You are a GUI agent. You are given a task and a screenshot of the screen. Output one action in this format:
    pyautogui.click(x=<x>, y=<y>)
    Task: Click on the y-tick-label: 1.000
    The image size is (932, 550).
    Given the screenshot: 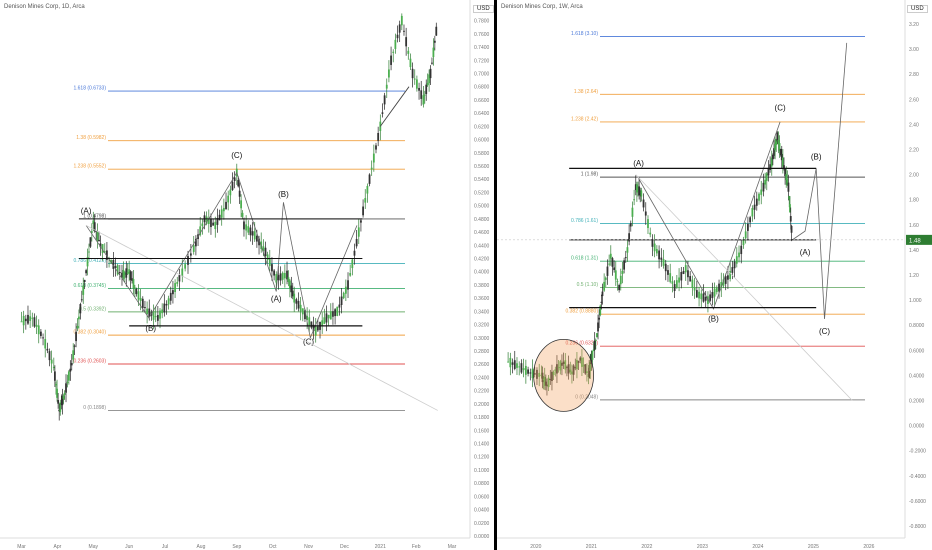 What is the action you would take?
    pyautogui.click(x=915, y=301)
    